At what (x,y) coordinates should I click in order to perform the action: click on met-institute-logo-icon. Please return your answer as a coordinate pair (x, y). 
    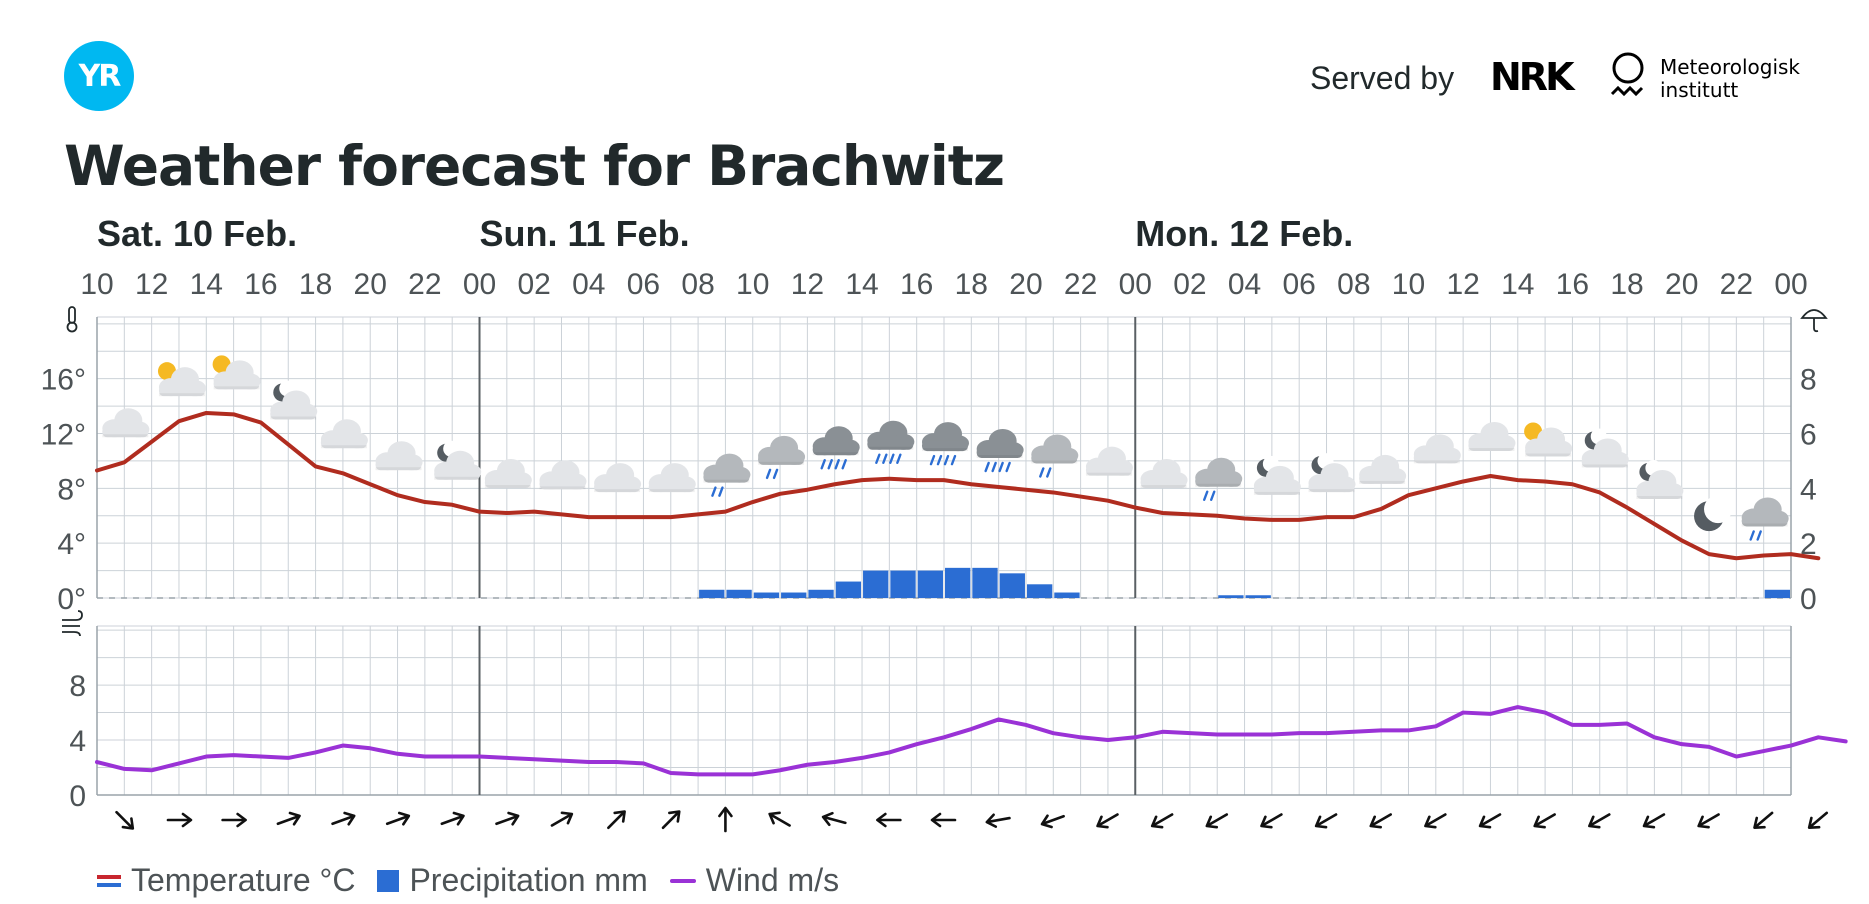
    Looking at the image, I should click on (1628, 78).